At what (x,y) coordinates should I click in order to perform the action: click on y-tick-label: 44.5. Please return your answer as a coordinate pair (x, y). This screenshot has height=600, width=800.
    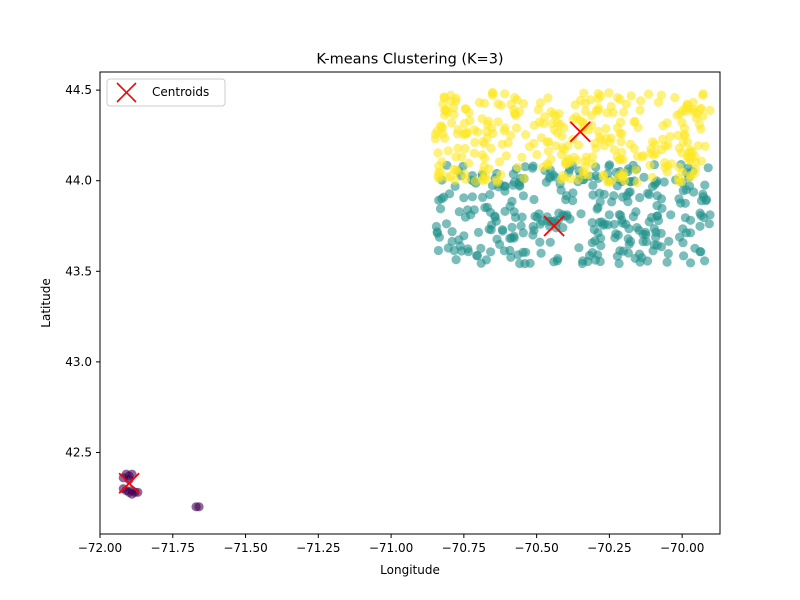
    Looking at the image, I should click on (78, 90).